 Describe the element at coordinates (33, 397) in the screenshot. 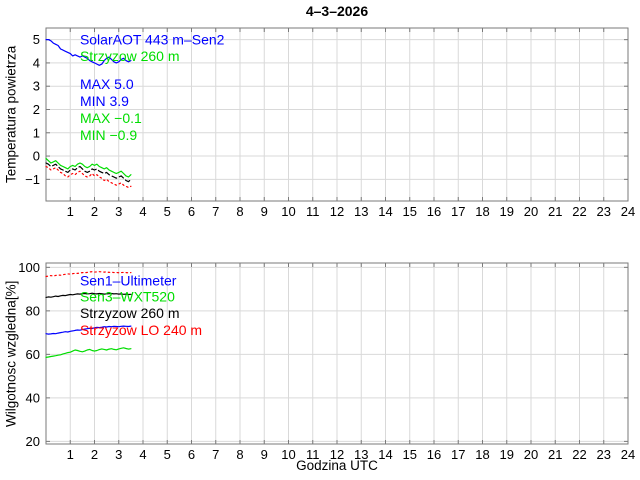

I see `y-tick-label: 40` at that location.